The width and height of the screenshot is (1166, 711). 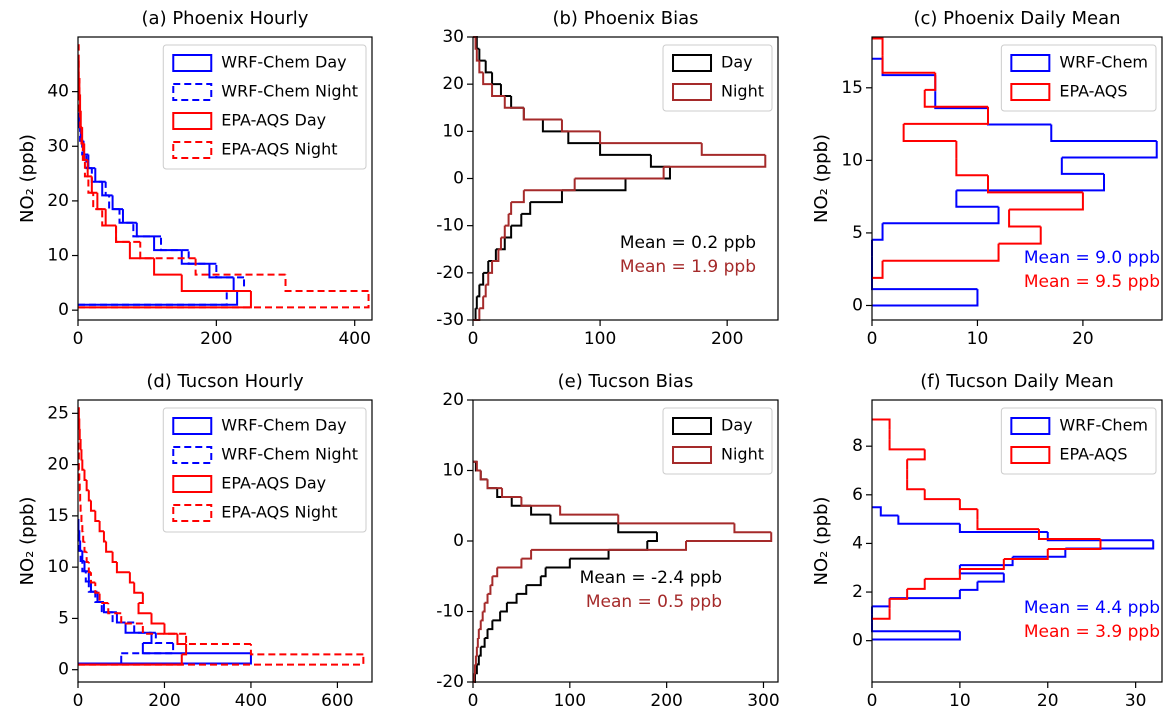 What do you see at coordinates (58, 516) in the screenshot?
I see `y-tick-label: 15` at bounding box center [58, 516].